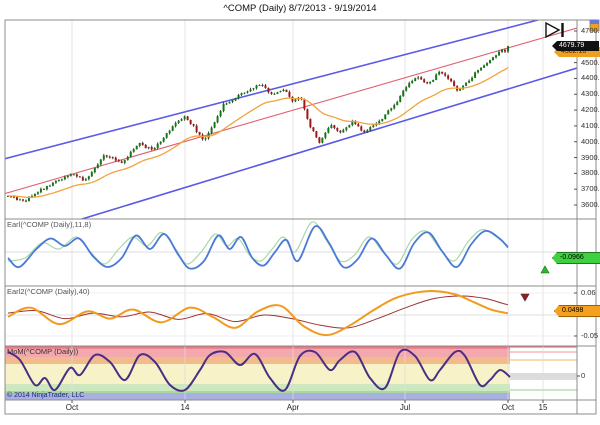  Describe the element at coordinates (588, 292) in the screenshot. I see `earl2-tick-label: 0.06` at that location.